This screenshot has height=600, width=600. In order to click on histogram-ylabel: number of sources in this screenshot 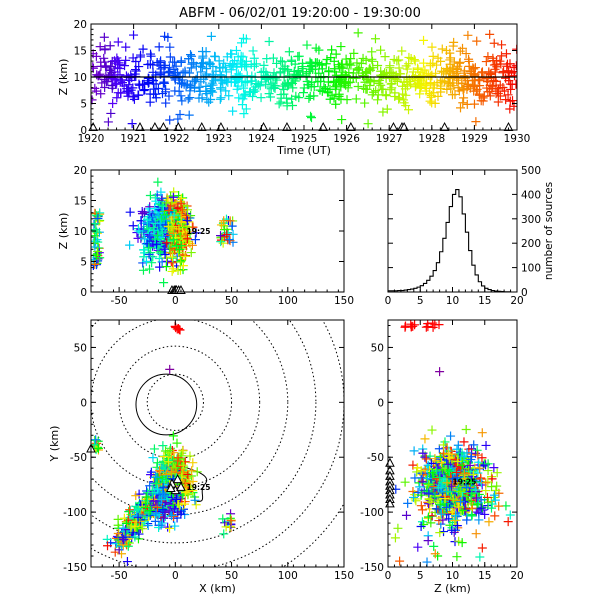, I will do `click(549, 231)`.